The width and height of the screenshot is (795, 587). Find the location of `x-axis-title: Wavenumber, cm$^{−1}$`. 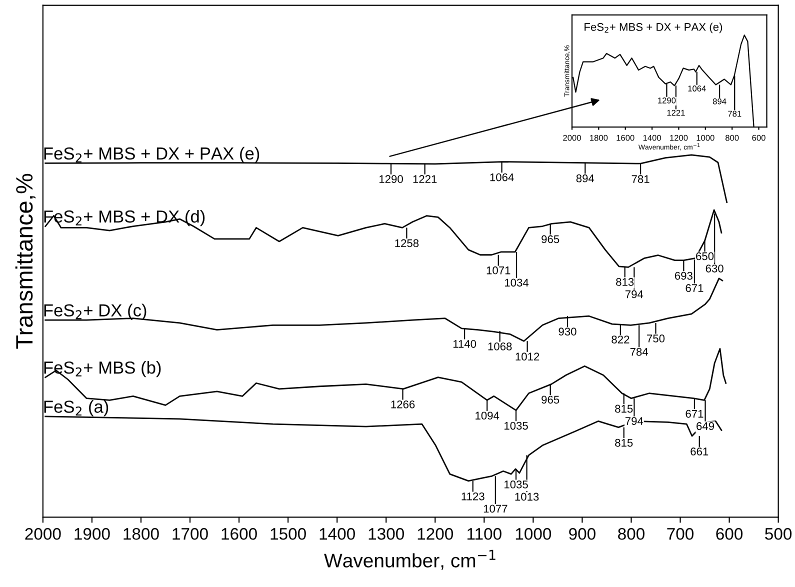

x-axis-title: Wavenumber, cm$^{−1}$ is located at coordinates (410, 560).